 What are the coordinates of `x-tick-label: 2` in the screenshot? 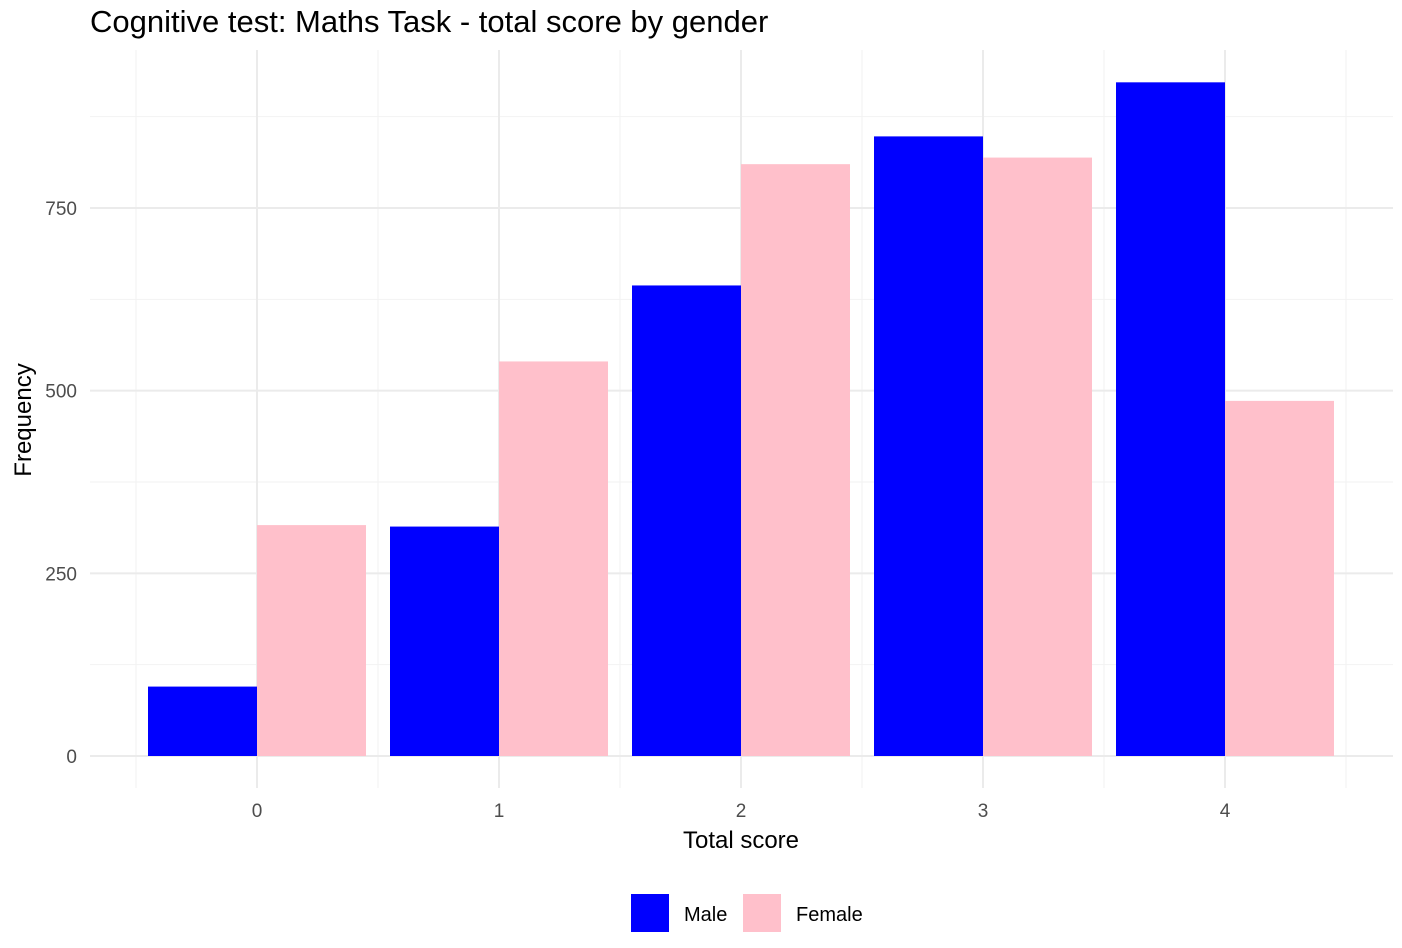 It's located at (741, 811).